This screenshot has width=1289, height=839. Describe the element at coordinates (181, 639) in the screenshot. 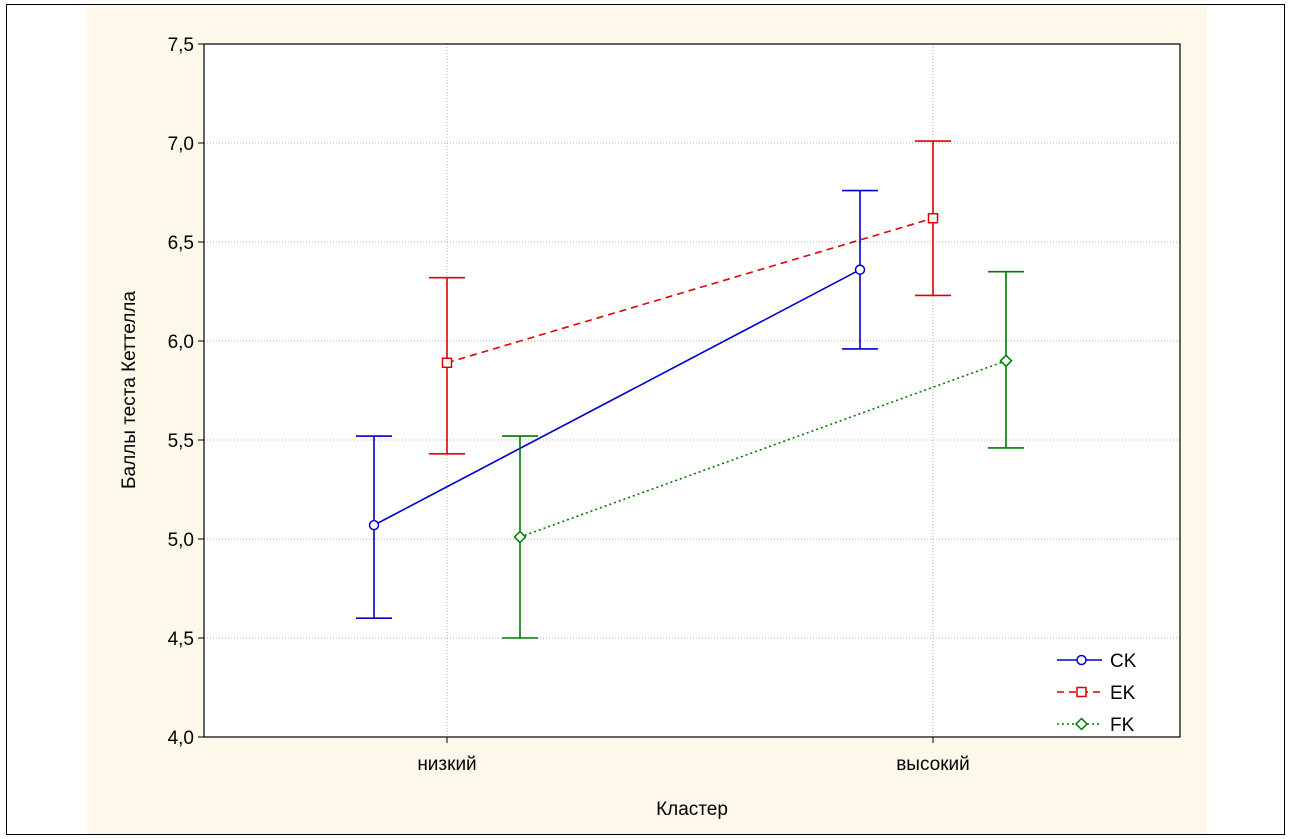

I see `y-tick-label: 4,5` at that location.